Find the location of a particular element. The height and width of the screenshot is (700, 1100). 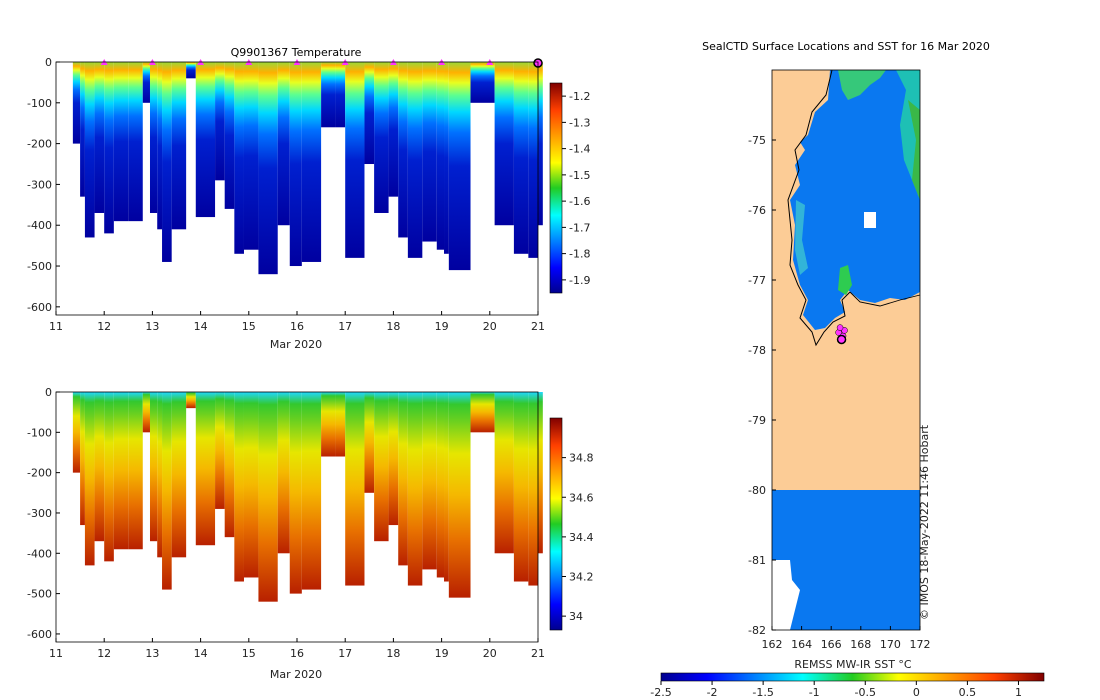

y-tick-label: -400 is located at coordinates (39, 553).